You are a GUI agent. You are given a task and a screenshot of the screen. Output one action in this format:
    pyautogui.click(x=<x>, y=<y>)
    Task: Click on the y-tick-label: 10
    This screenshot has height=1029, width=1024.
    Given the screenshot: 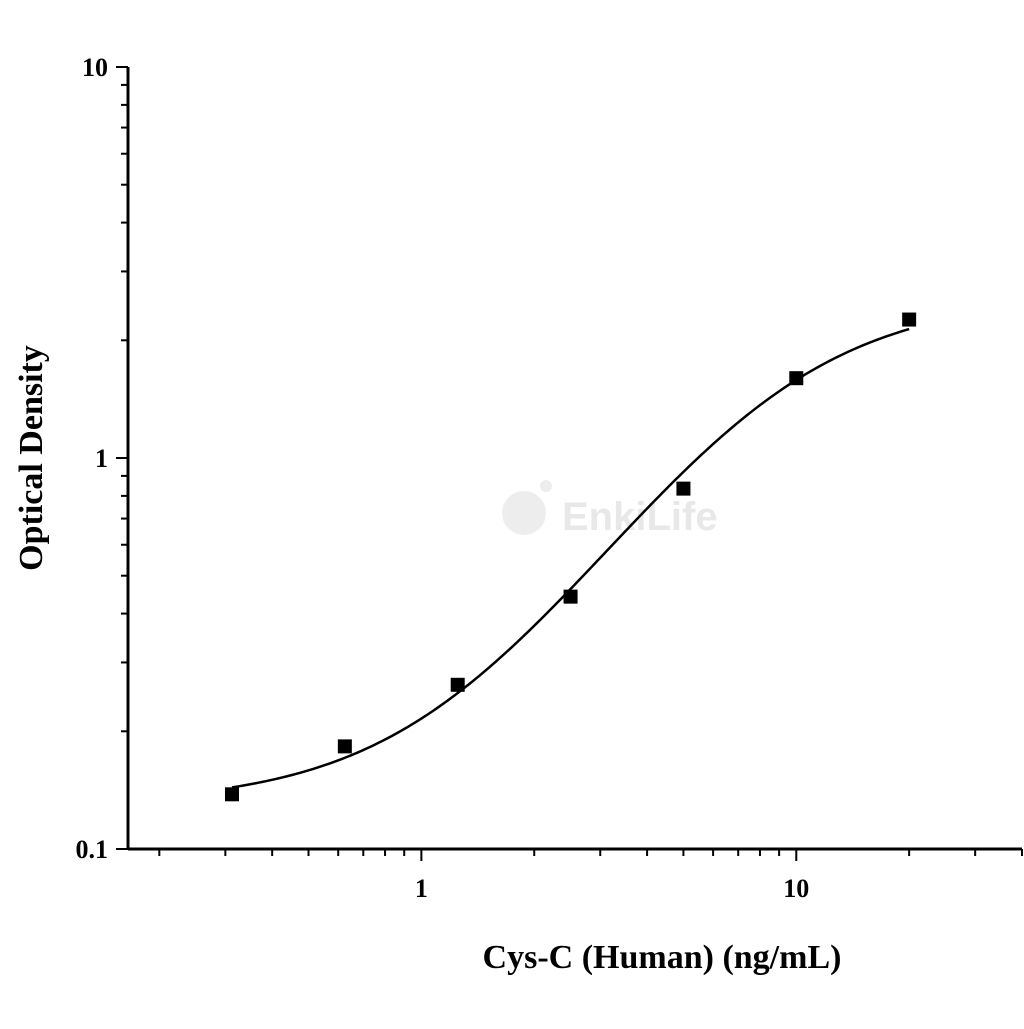 What is the action you would take?
    pyautogui.click(x=95, y=67)
    